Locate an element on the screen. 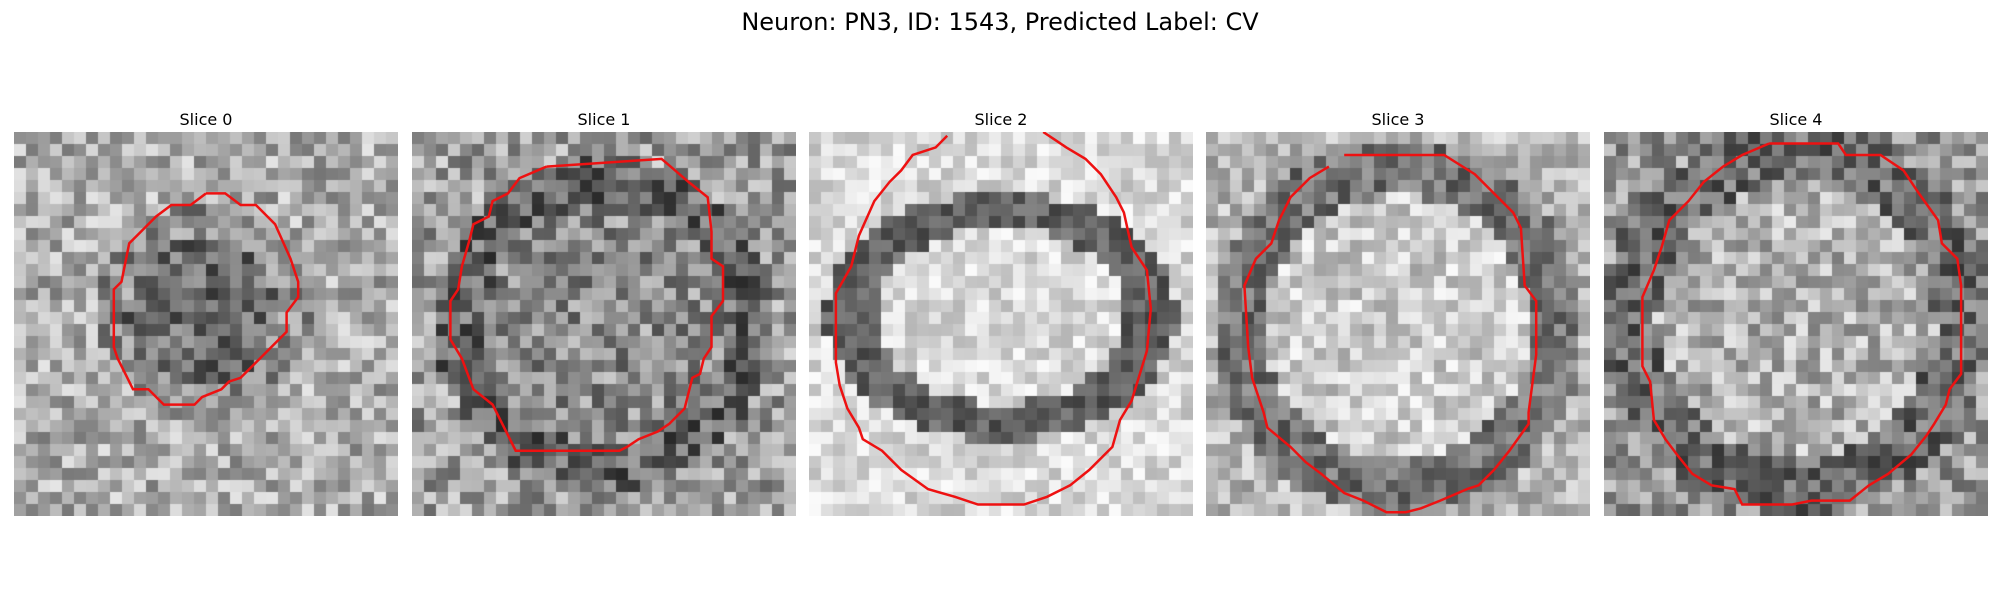 Image resolution: width=2000 pixels, height=600 pixels. slice-panel-4: Slice 4 is located at coordinates (1796, 312).